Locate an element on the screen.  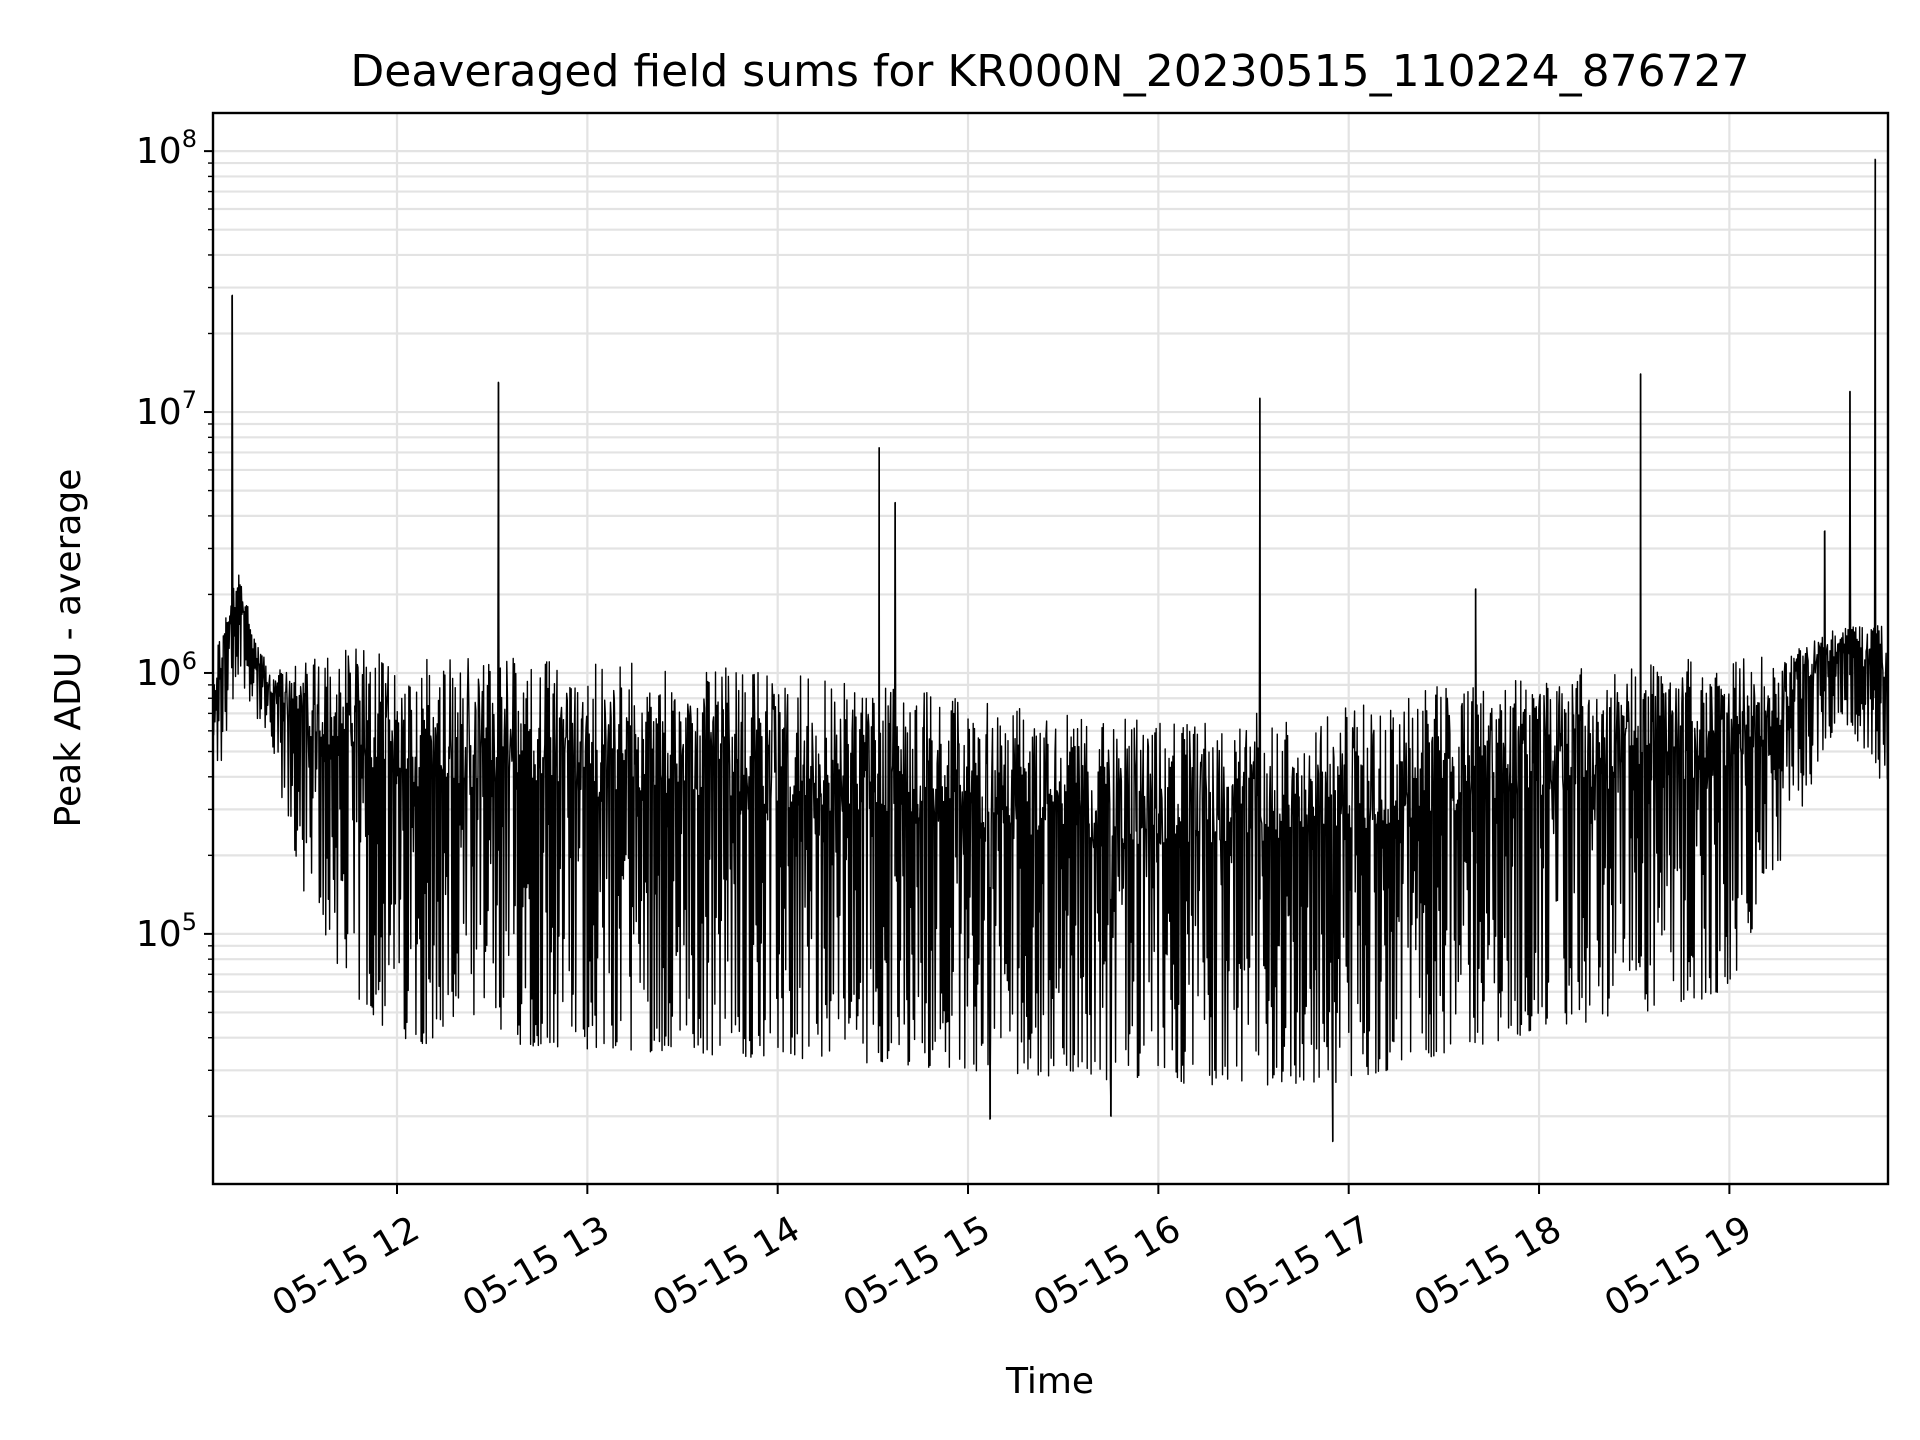
x-tick-label: 05-15 14 is located at coordinates (726, 1266).